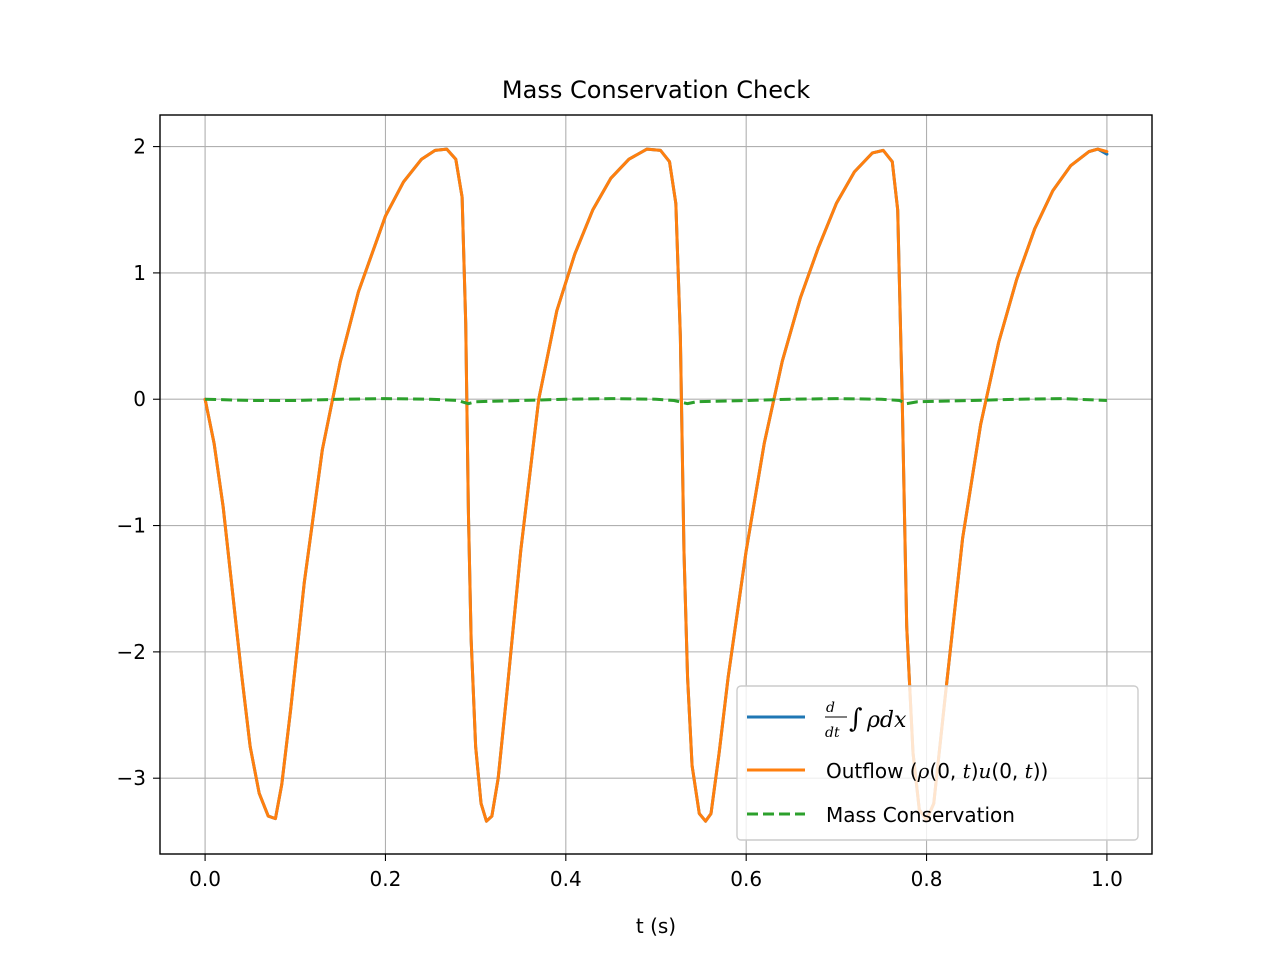 The image size is (1280, 960). Describe the element at coordinates (830, 708) in the screenshot. I see `svg-text: d` at that location.